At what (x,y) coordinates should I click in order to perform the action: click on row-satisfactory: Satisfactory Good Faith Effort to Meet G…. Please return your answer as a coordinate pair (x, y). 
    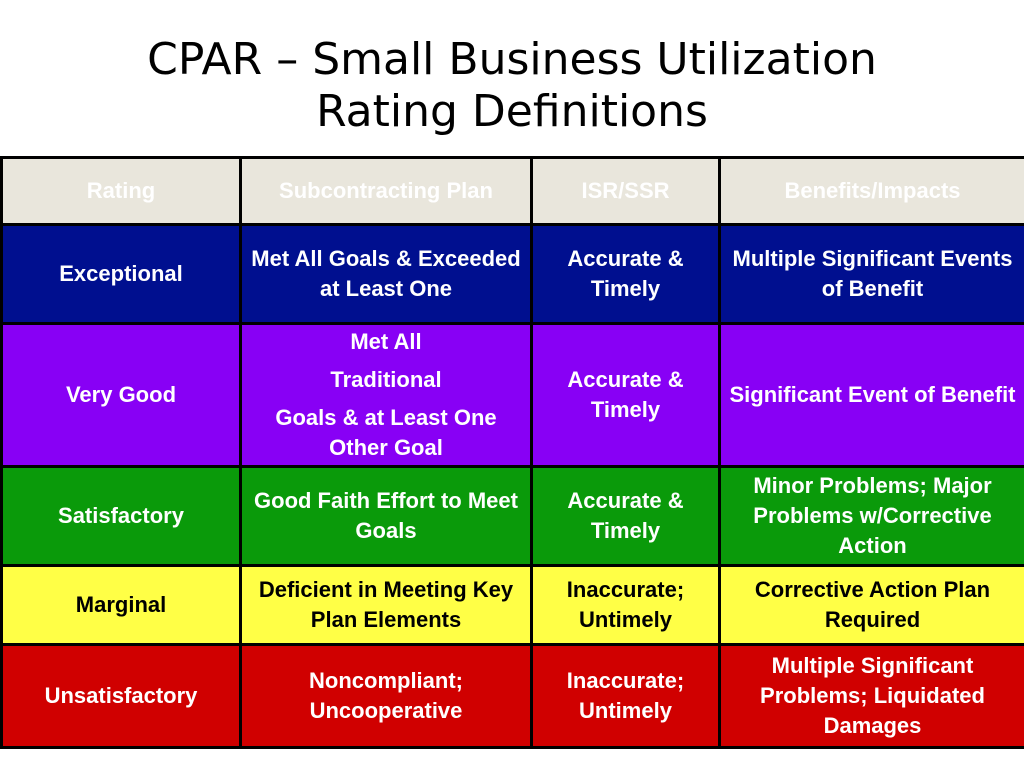
    Looking at the image, I should click on (512, 516).